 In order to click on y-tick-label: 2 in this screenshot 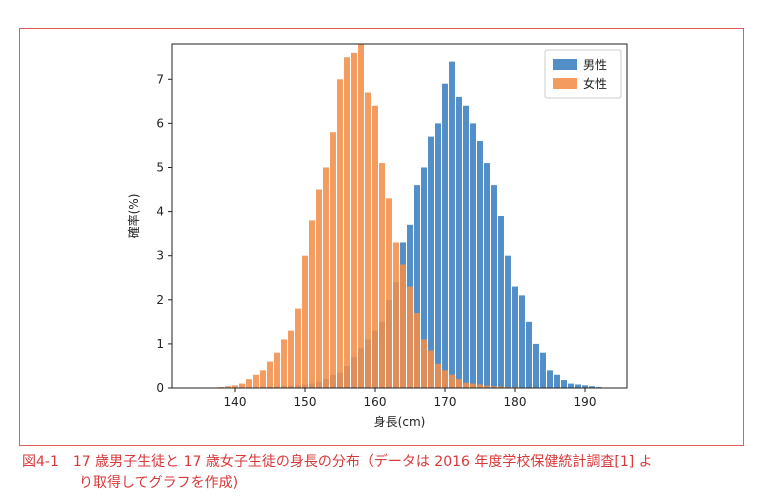, I will do `click(160, 300)`.